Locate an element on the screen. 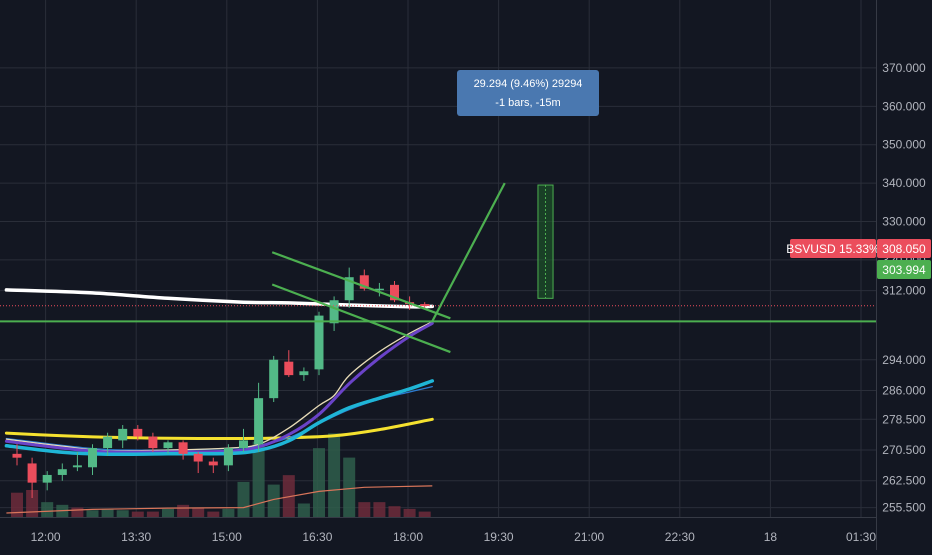 The image size is (932, 555). x-tick-label: 13:30 is located at coordinates (136, 537).